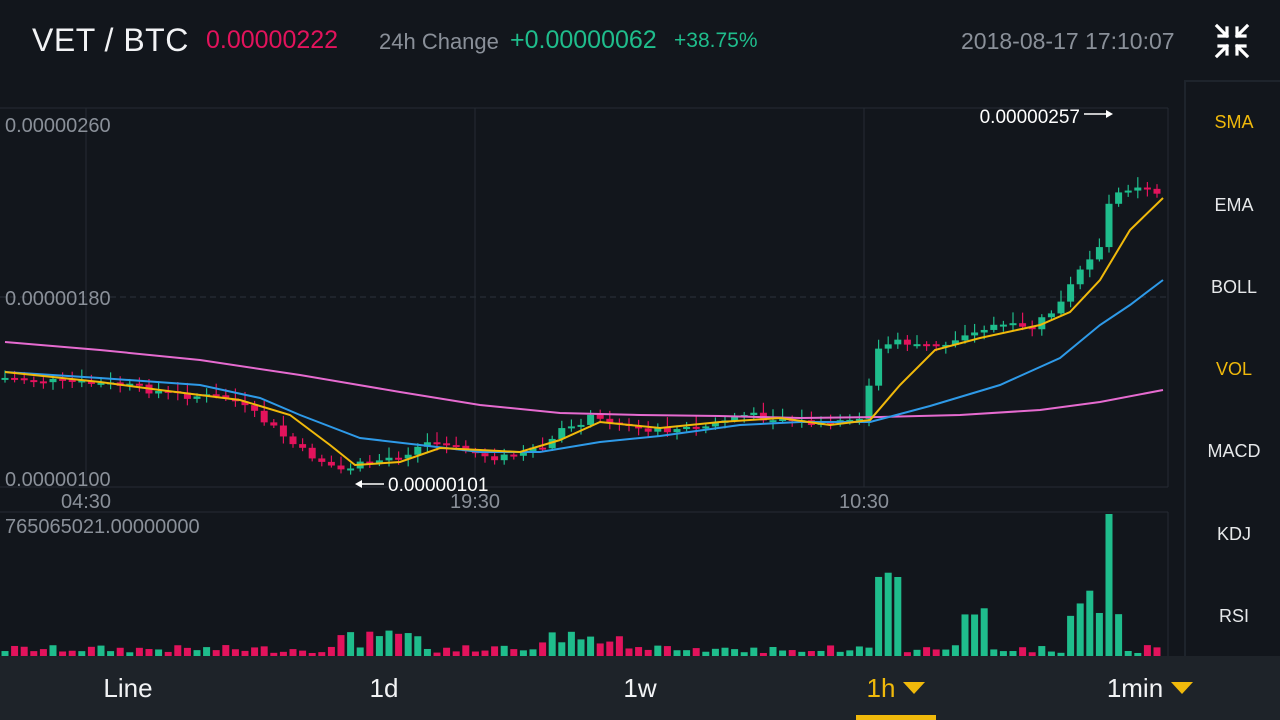 The height and width of the screenshot is (720, 1280). What do you see at coordinates (421, 485) in the screenshot?
I see `low-marker: 0.00000101` at bounding box center [421, 485].